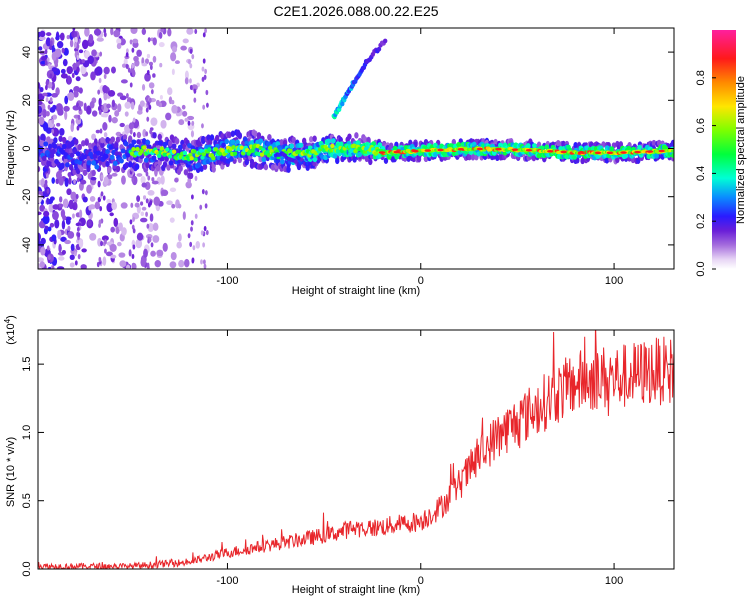 The width and height of the screenshot is (750, 600). I want to click on spectrogram-y-tick-label: 40, so click(27, 52).